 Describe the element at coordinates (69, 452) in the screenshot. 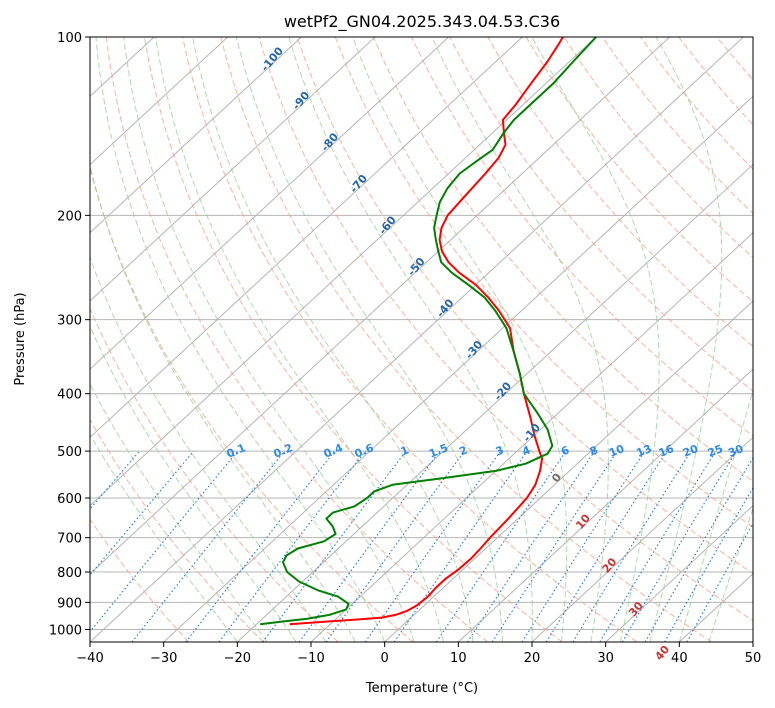

I see `y-tick-label: 500` at that location.